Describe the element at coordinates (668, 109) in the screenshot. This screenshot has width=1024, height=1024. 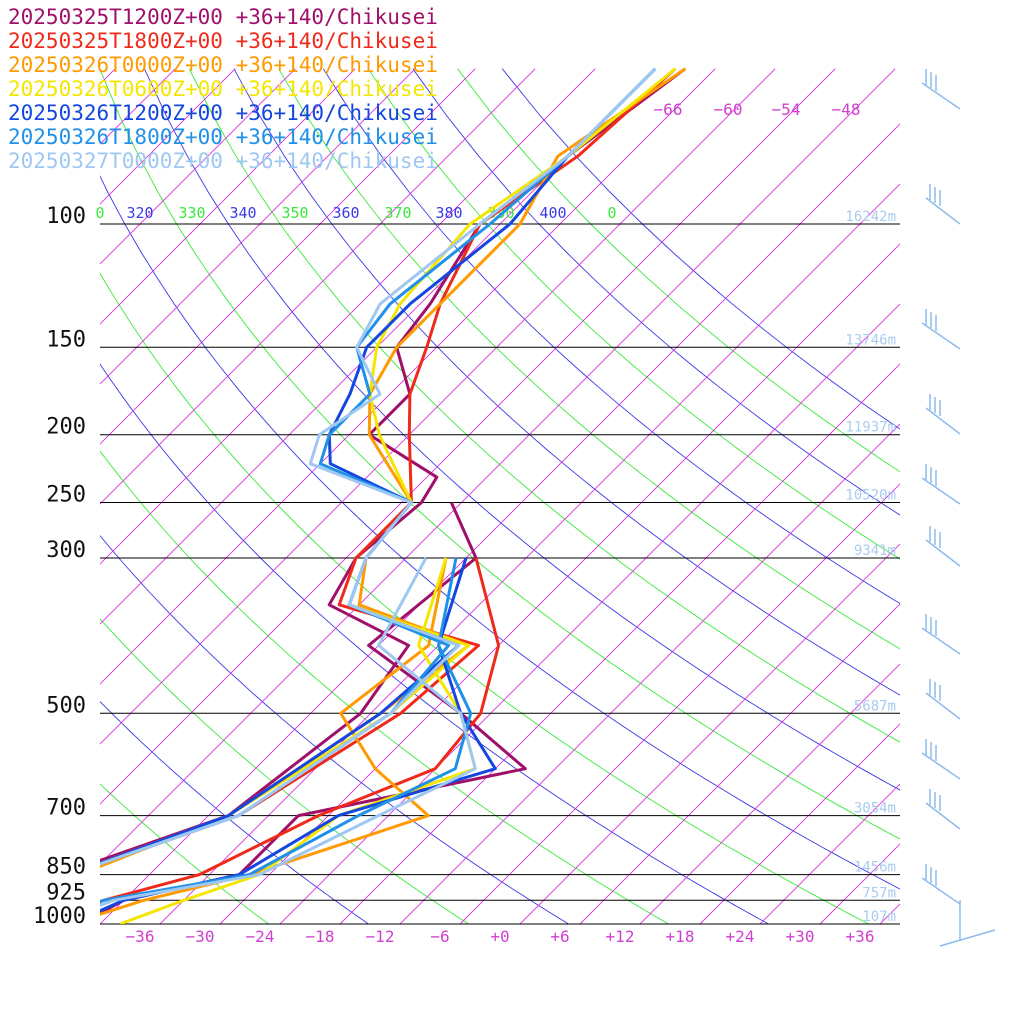
I see `upper-tick-label: −66` at that location.